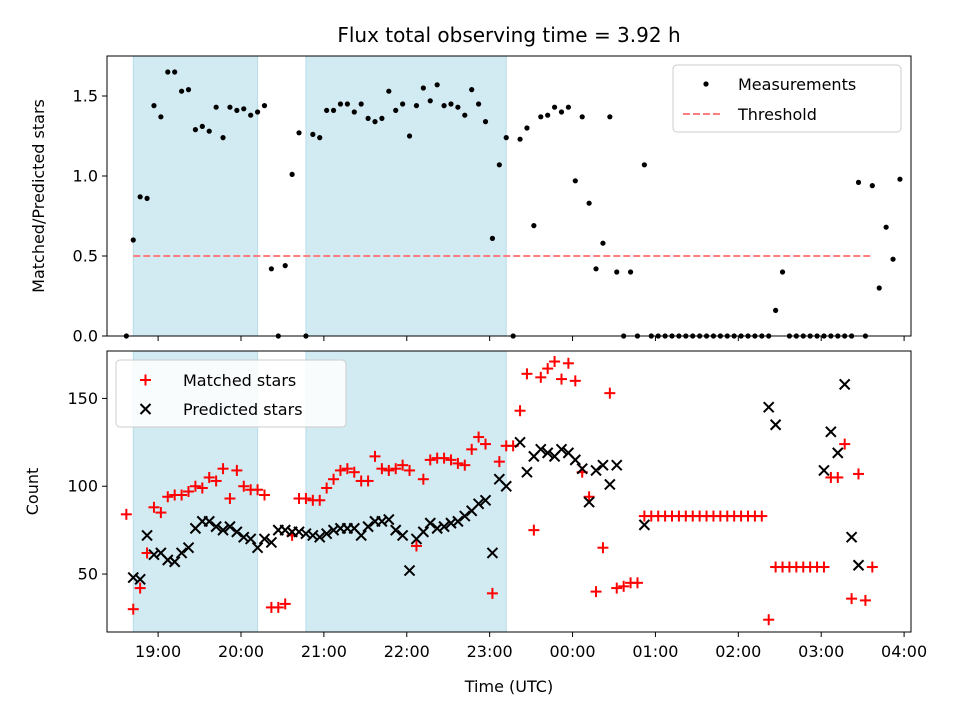  Describe the element at coordinates (82, 398) in the screenshot. I see `bottom-y-tick-label: 150` at that location.